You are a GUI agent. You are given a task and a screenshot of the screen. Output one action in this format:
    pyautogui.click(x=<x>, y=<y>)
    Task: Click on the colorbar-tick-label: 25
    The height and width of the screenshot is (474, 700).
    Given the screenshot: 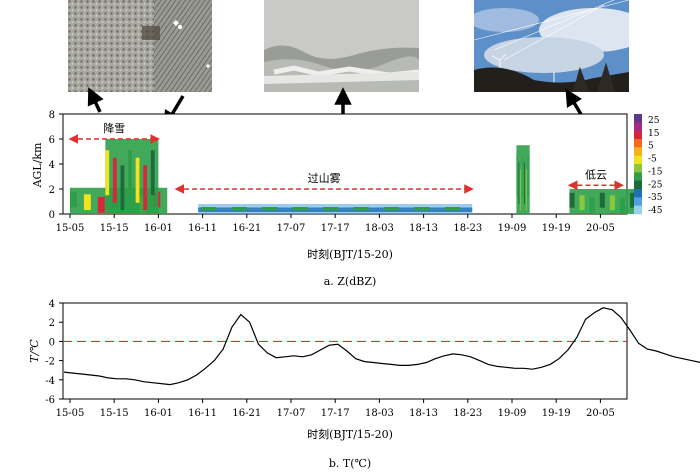 What is the action you would take?
    pyautogui.click(x=654, y=121)
    